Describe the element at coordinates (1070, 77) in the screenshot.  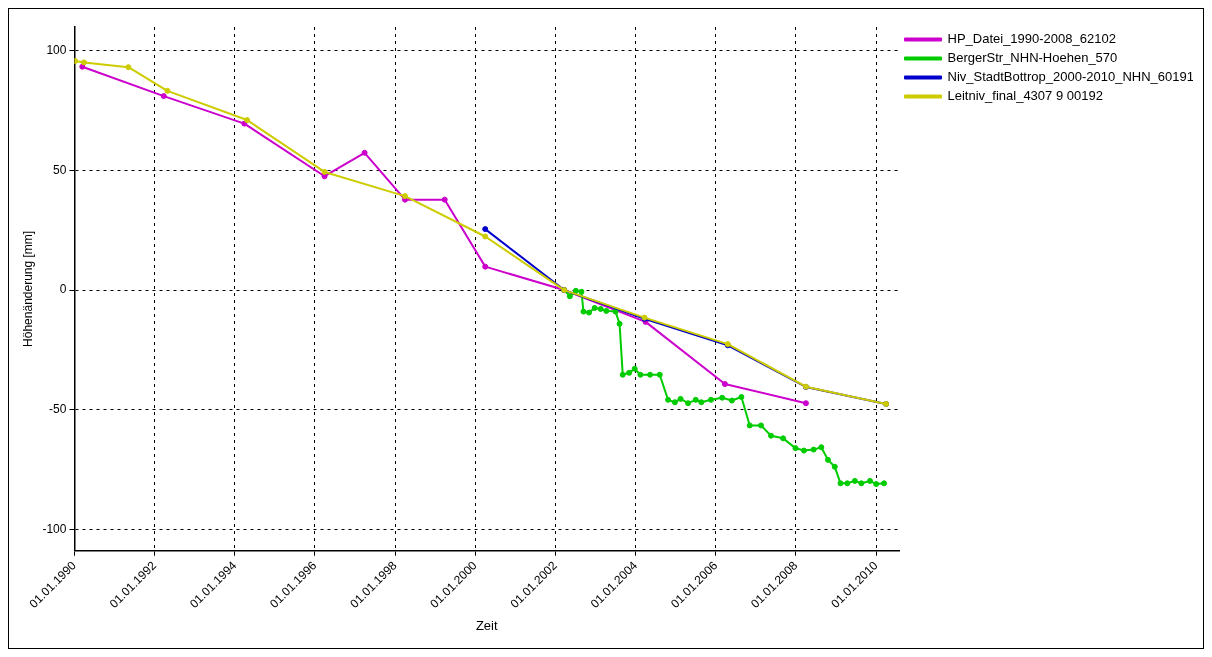
I see `legend-label: Niv_StadtBottrop_2000-2010_NHN_60191` at that location.